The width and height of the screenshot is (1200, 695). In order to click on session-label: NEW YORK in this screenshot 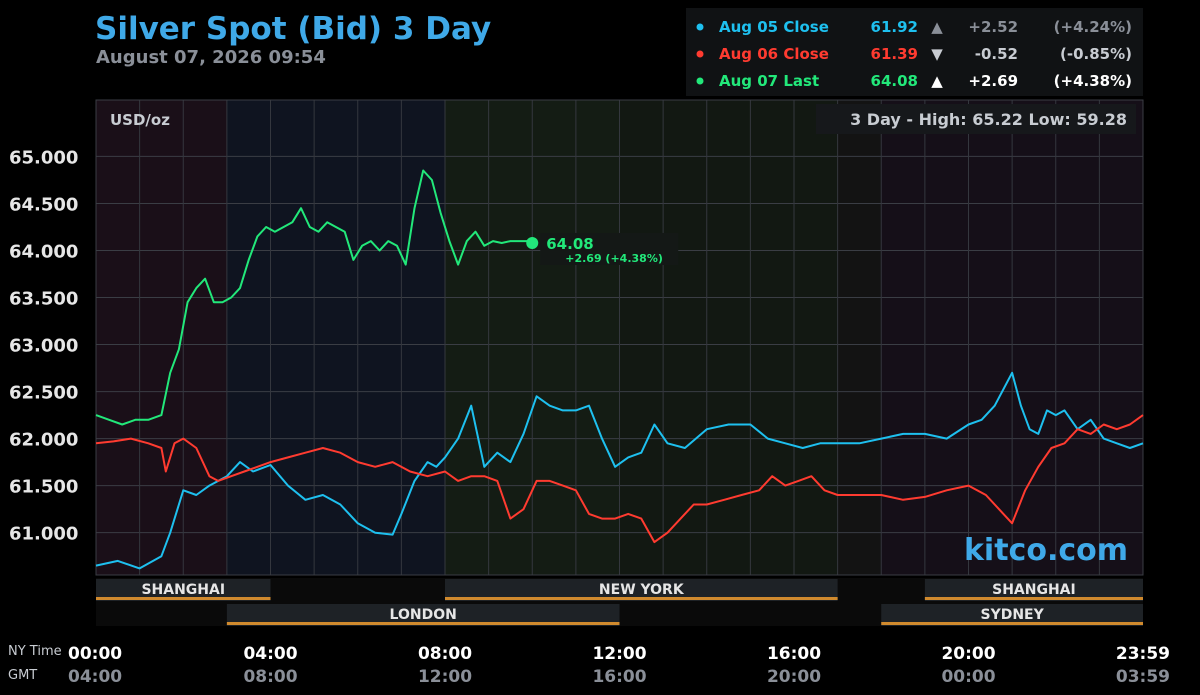, I will do `click(642, 590)`.